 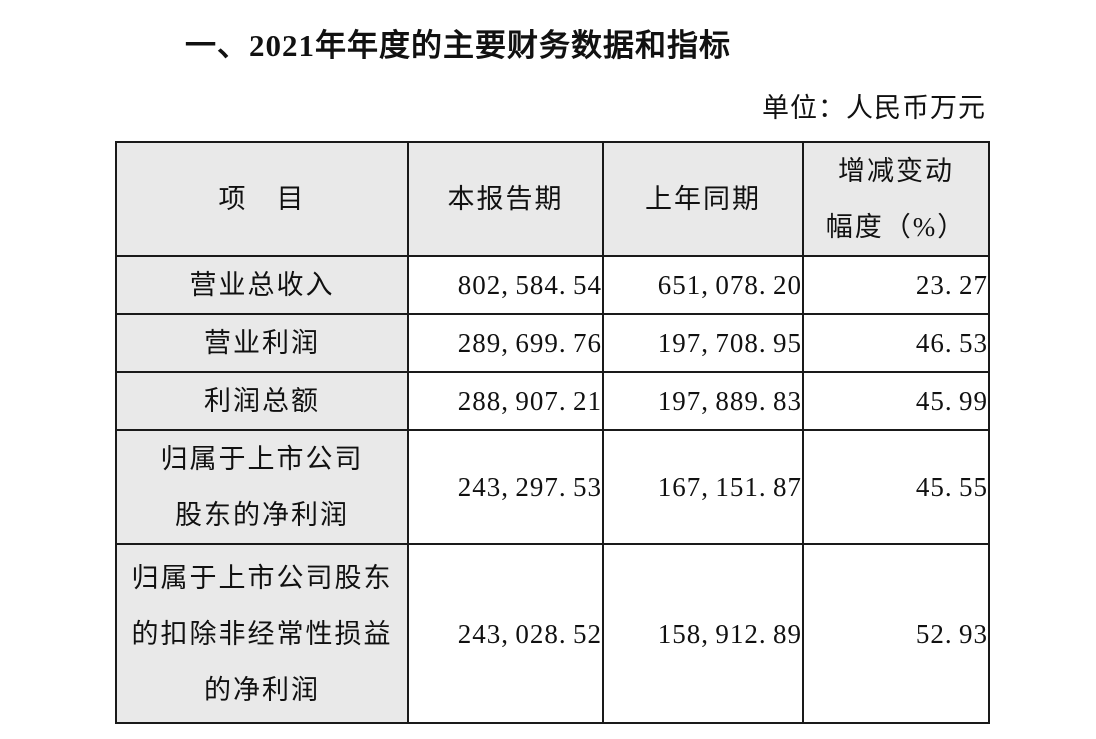 What do you see at coordinates (262, 459) in the screenshot?
I see `item-line: 归属于上市公司` at bounding box center [262, 459].